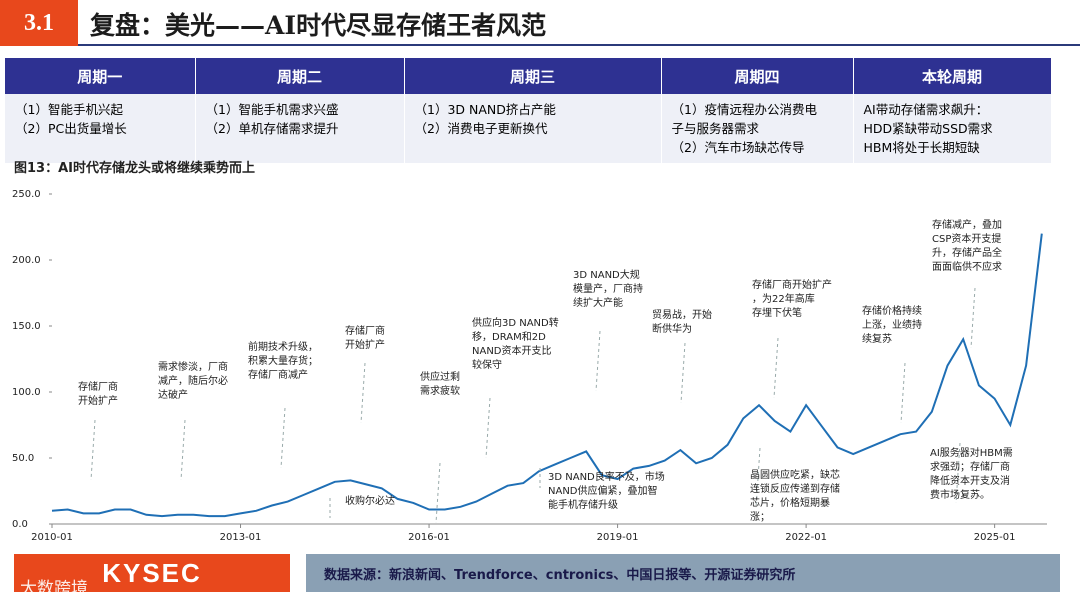 The width and height of the screenshot is (1080, 608). Describe the element at coordinates (533, 76) in the screenshot. I see `column-header: 周期三` at that location.